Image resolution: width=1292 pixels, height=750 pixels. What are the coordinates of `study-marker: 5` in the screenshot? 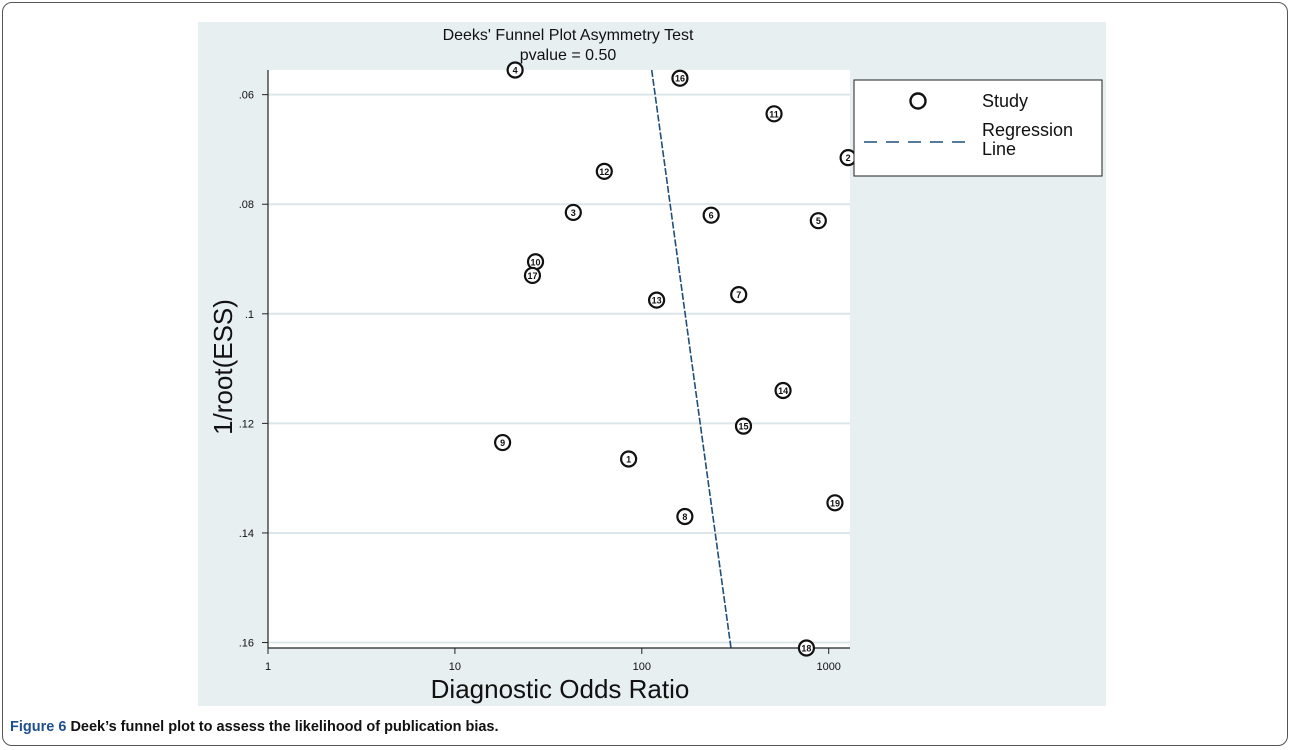 It's located at (818, 221).